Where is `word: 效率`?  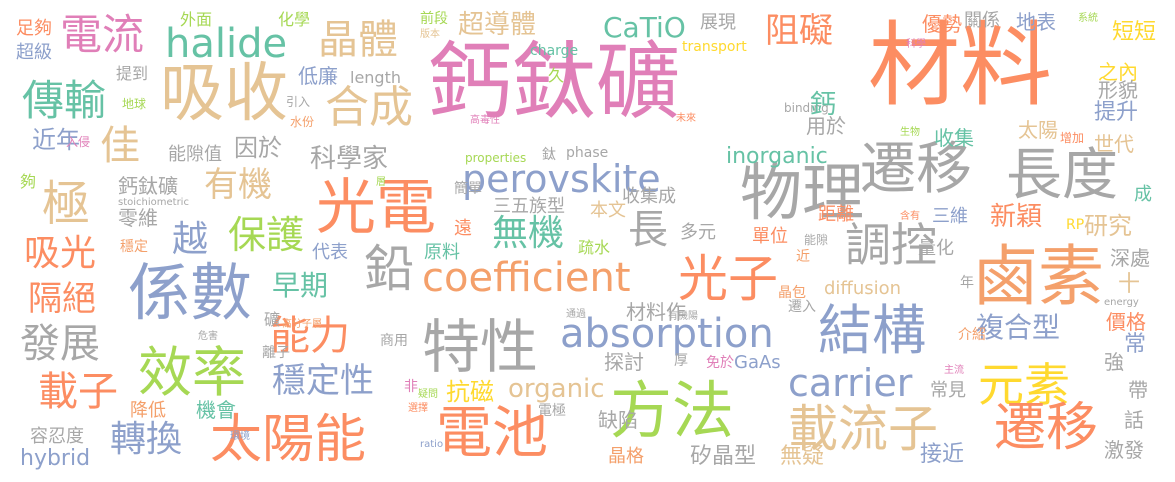
word: 效率 is located at coordinates (192, 372).